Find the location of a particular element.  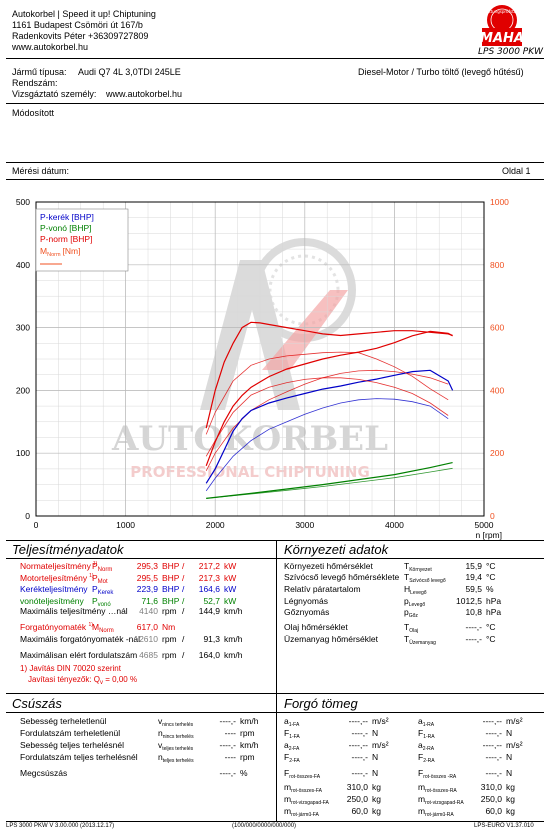

logo-text: MAHA is located at coordinates (502, 38).